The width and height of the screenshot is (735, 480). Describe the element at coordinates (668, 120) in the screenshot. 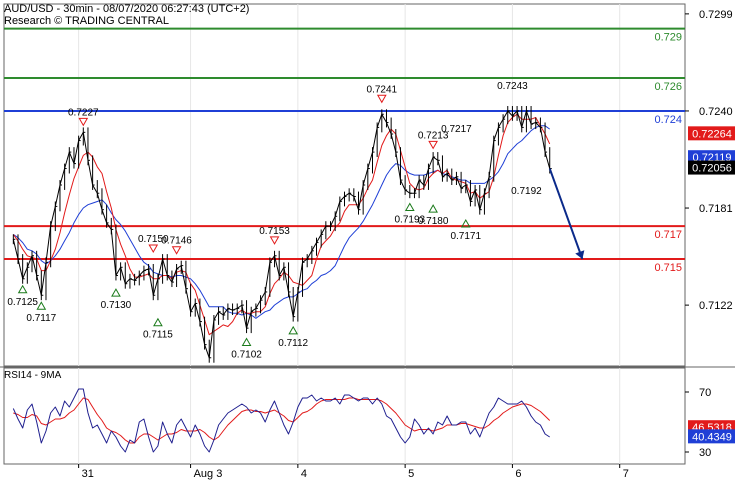

I see `level-label: 0.724` at that location.